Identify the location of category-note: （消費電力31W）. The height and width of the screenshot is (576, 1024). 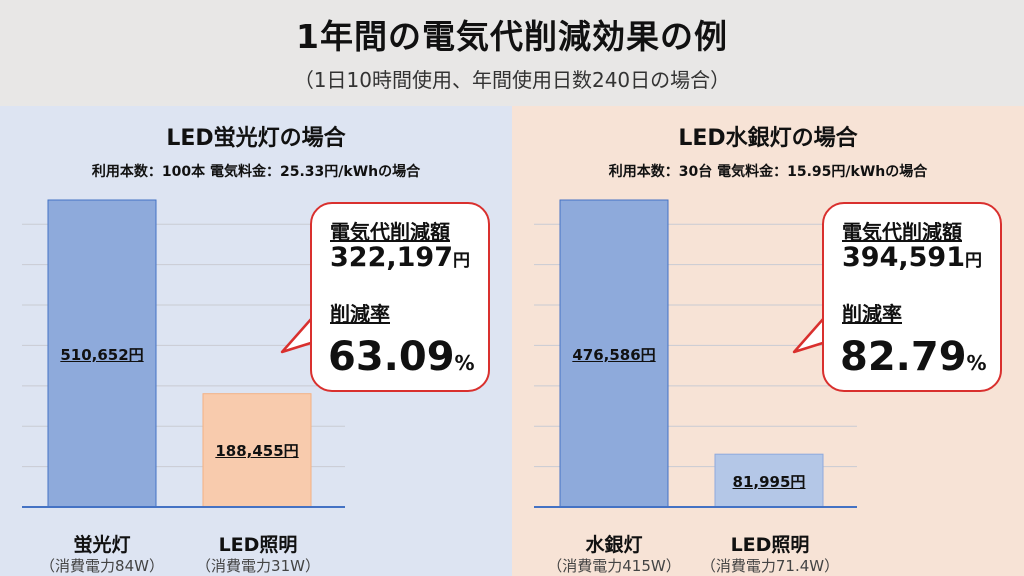
(258, 566).